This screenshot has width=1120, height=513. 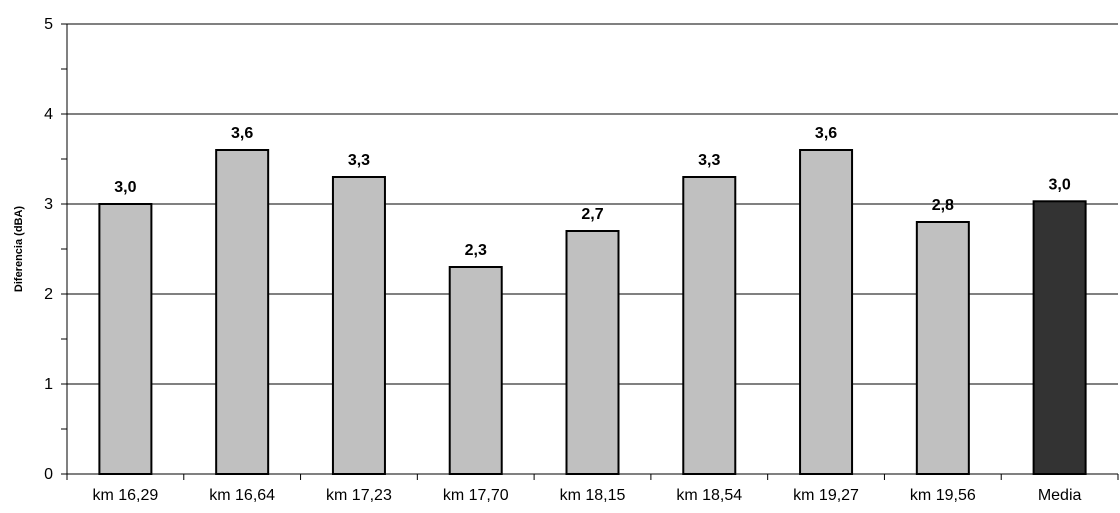 I want to click on y-tick-label-0: 0, so click(x=48, y=474).